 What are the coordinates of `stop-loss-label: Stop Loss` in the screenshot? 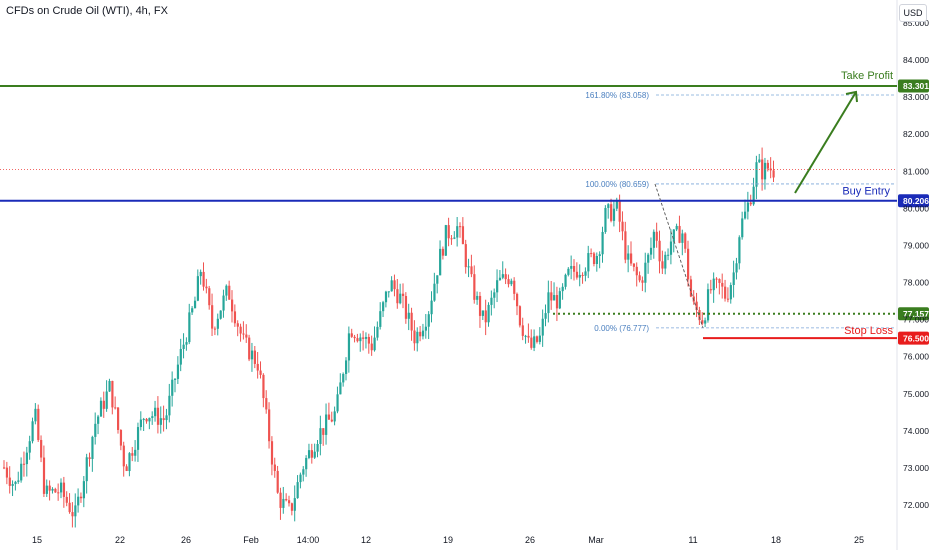 It's located at (868, 331).